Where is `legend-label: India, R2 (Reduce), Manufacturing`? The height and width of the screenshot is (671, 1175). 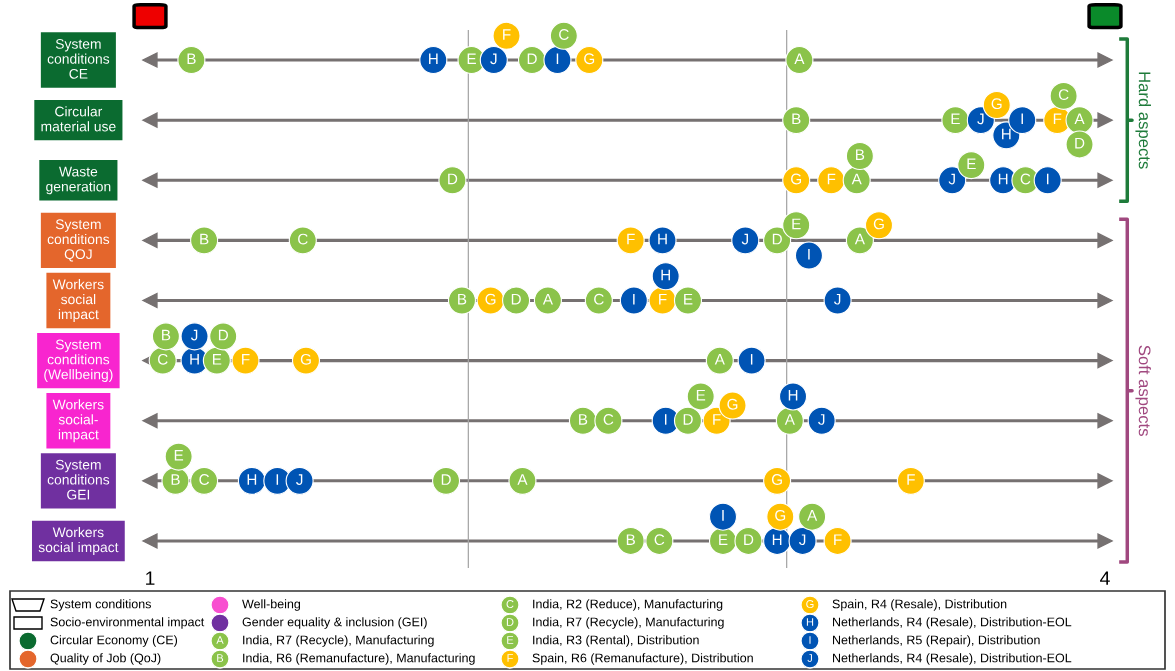 legend-label: India, R2 (Reduce), Manufacturing is located at coordinates (628, 605).